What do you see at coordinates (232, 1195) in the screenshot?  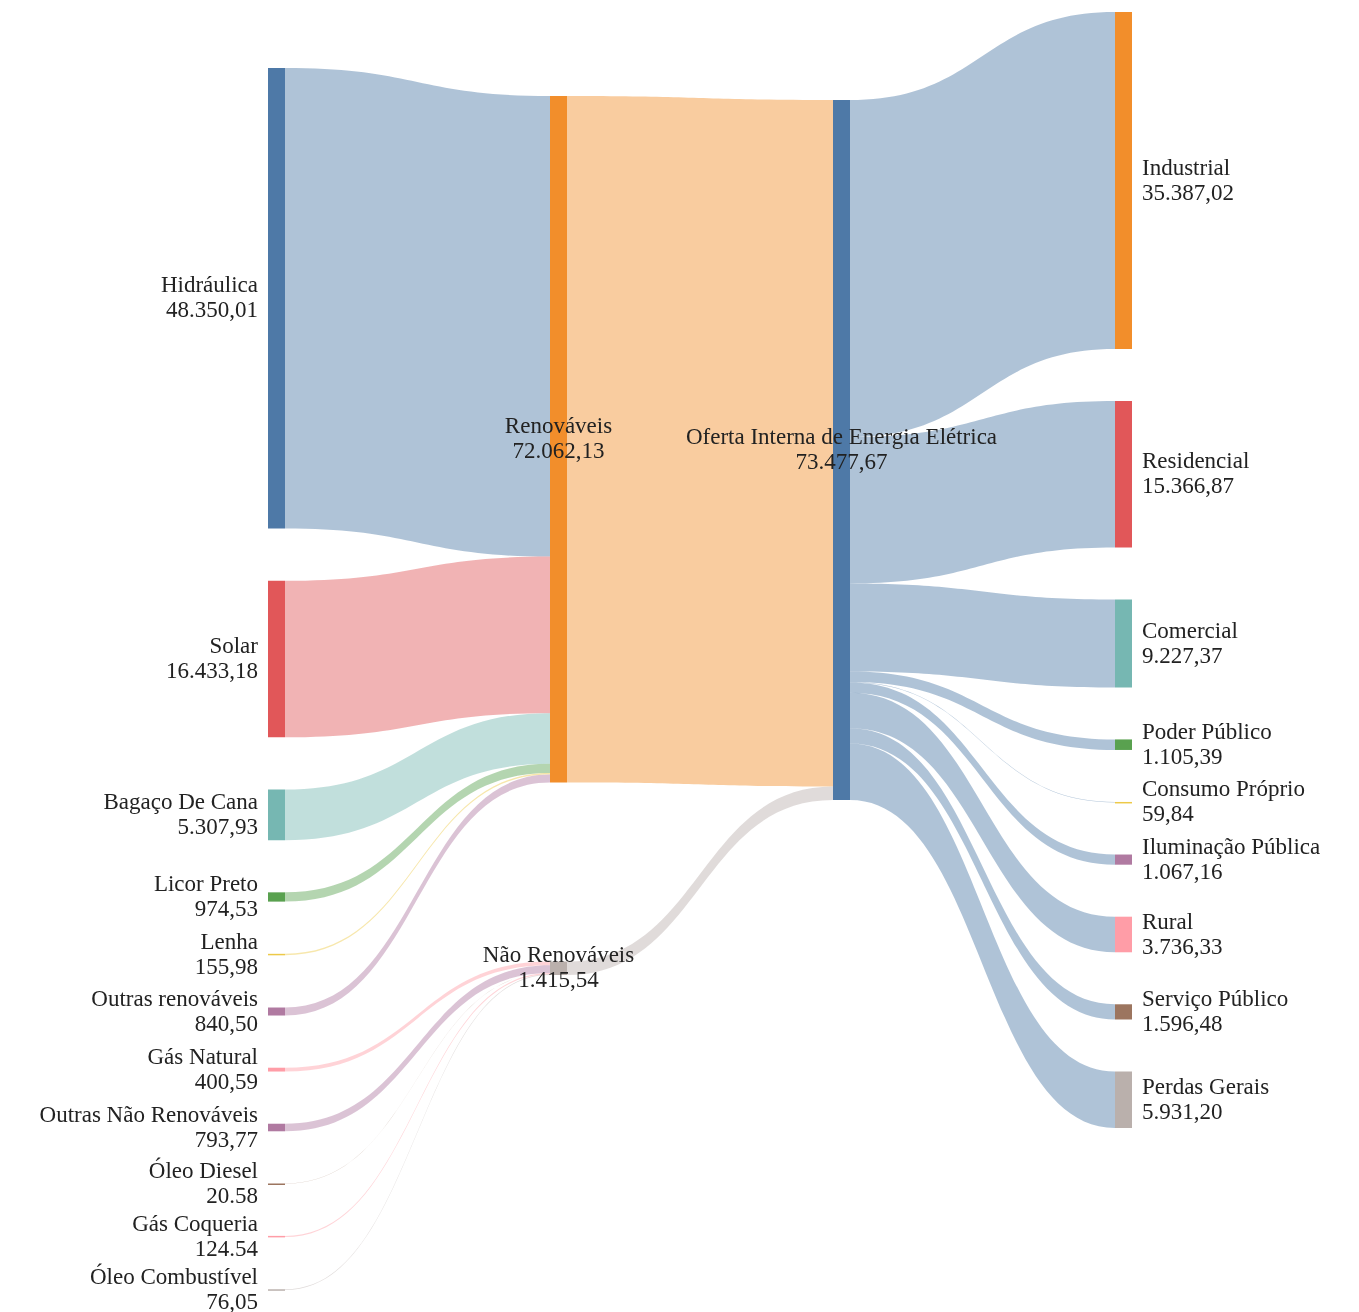 I see `data-label: 20.58` at bounding box center [232, 1195].